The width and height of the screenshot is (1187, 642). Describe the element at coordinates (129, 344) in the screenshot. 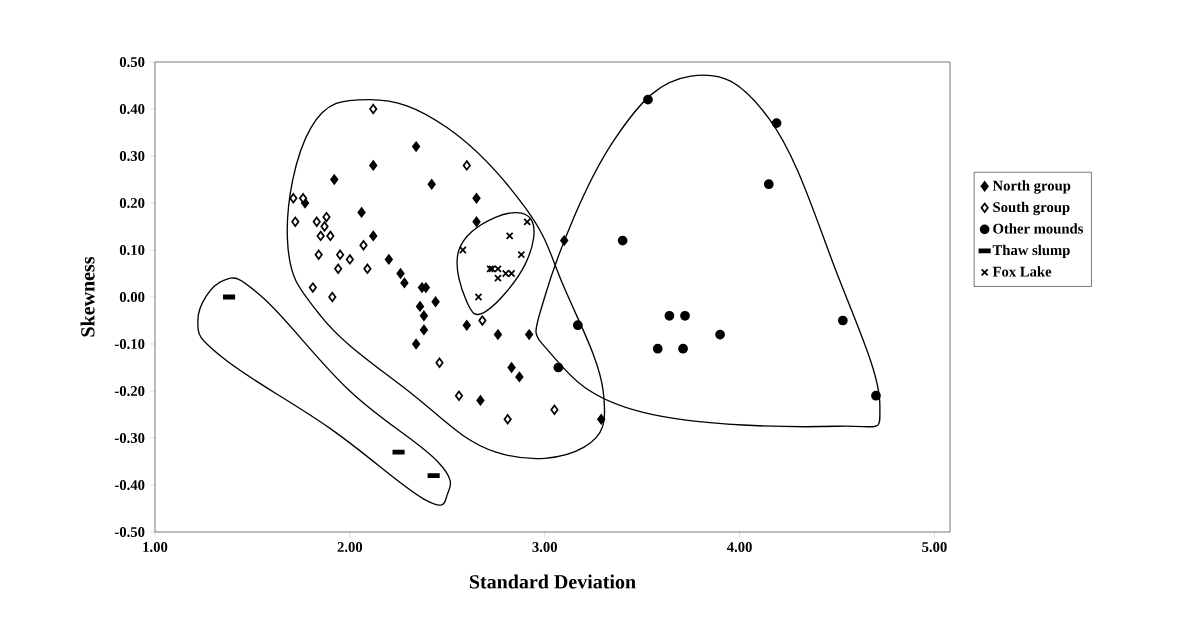

I see `y-tick-label: -0.10` at that location.